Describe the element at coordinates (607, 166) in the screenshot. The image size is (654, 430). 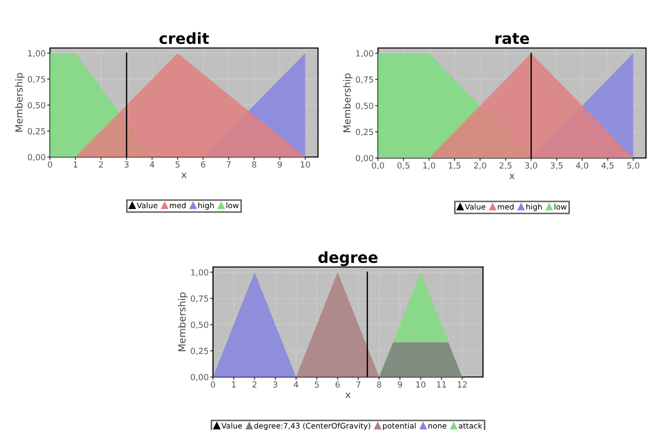
I see `x-tick-label: 4,5` at that location.